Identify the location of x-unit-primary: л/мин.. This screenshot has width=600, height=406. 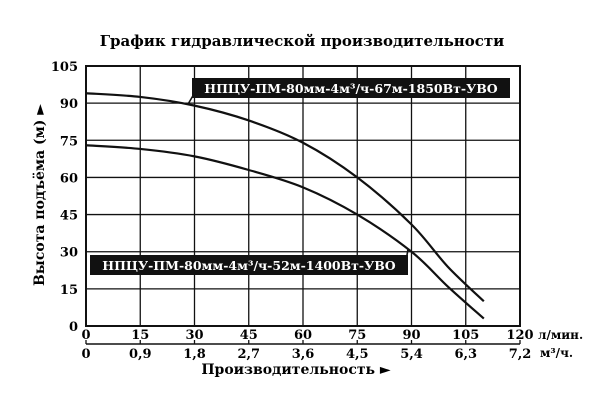
(560, 335).